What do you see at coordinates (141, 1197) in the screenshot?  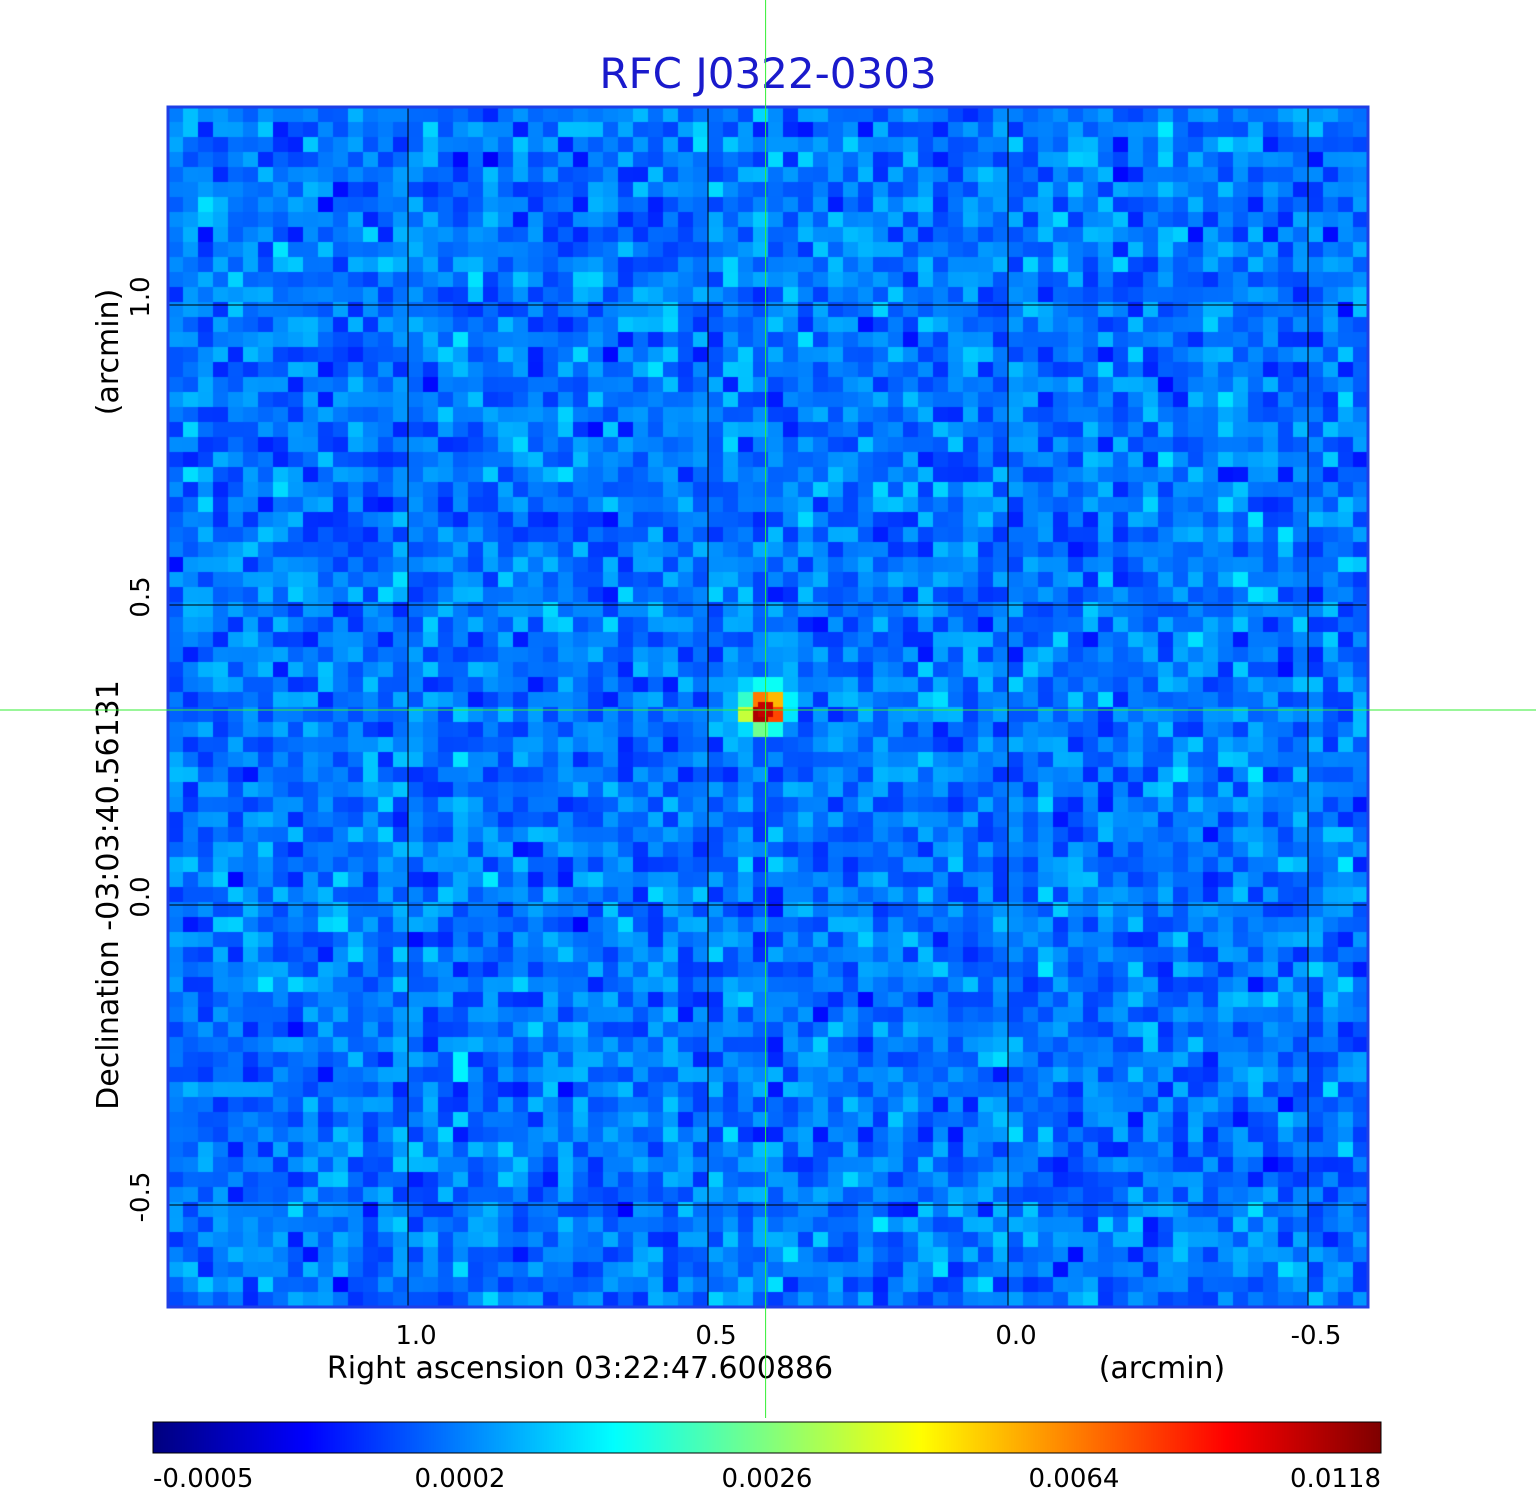 I see `y-tick-label-3: -0.5` at bounding box center [141, 1197].